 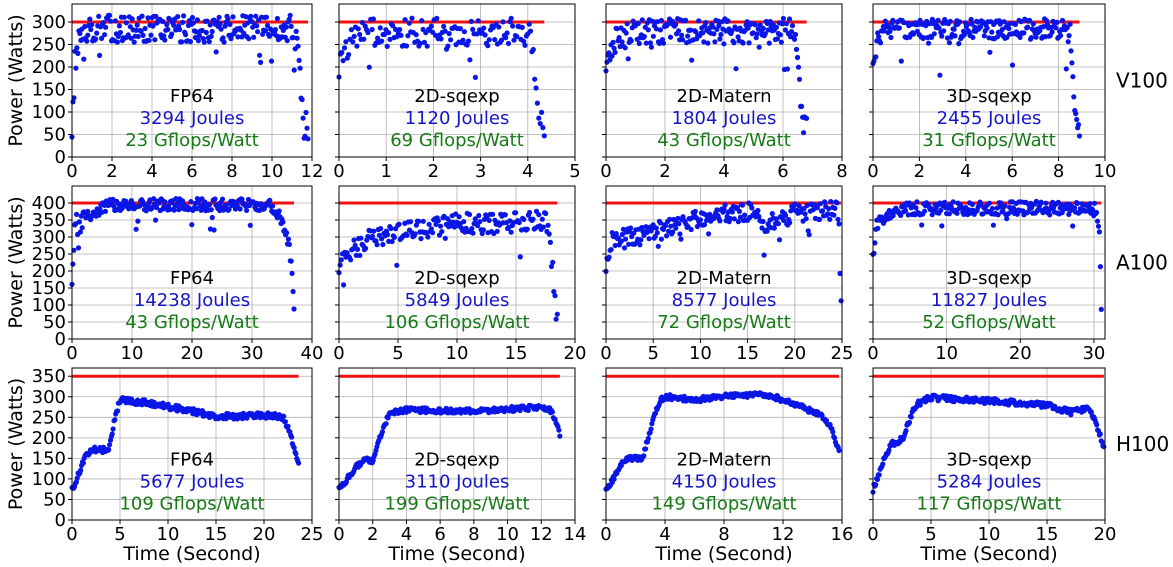 What do you see at coordinates (49, 67) in the screenshot?
I see `y-tick-label: 200` at bounding box center [49, 67].